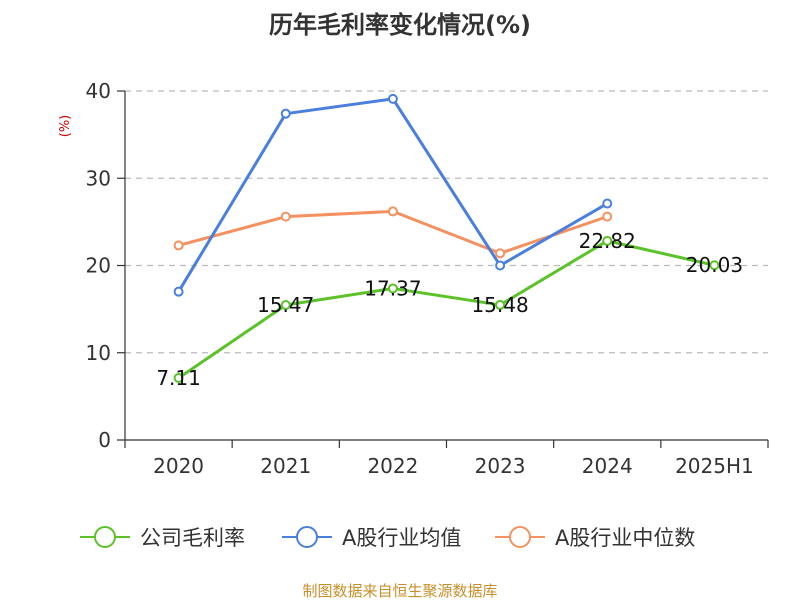 The image size is (800, 600). I want to click on legend-item-0: 公司毛利率, so click(162, 538).